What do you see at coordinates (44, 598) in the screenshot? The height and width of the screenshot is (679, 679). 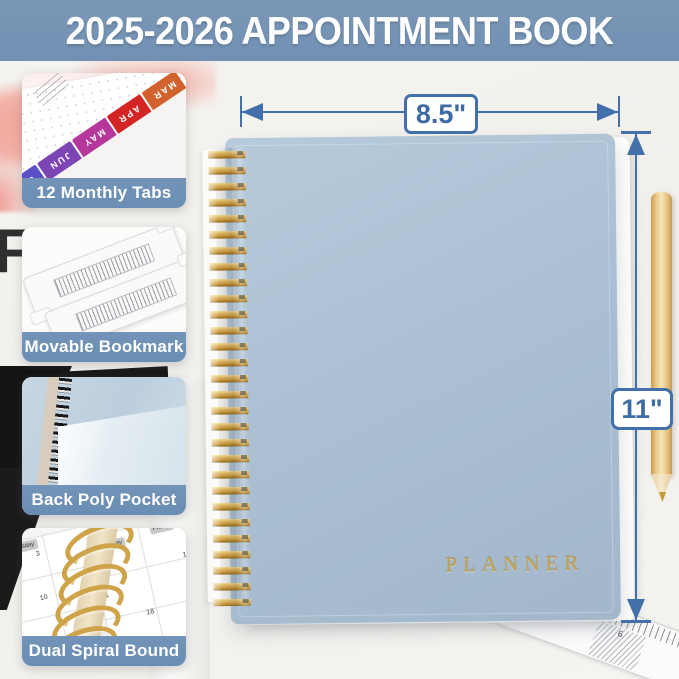 I see `calendar-date: 10` at bounding box center [44, 598].